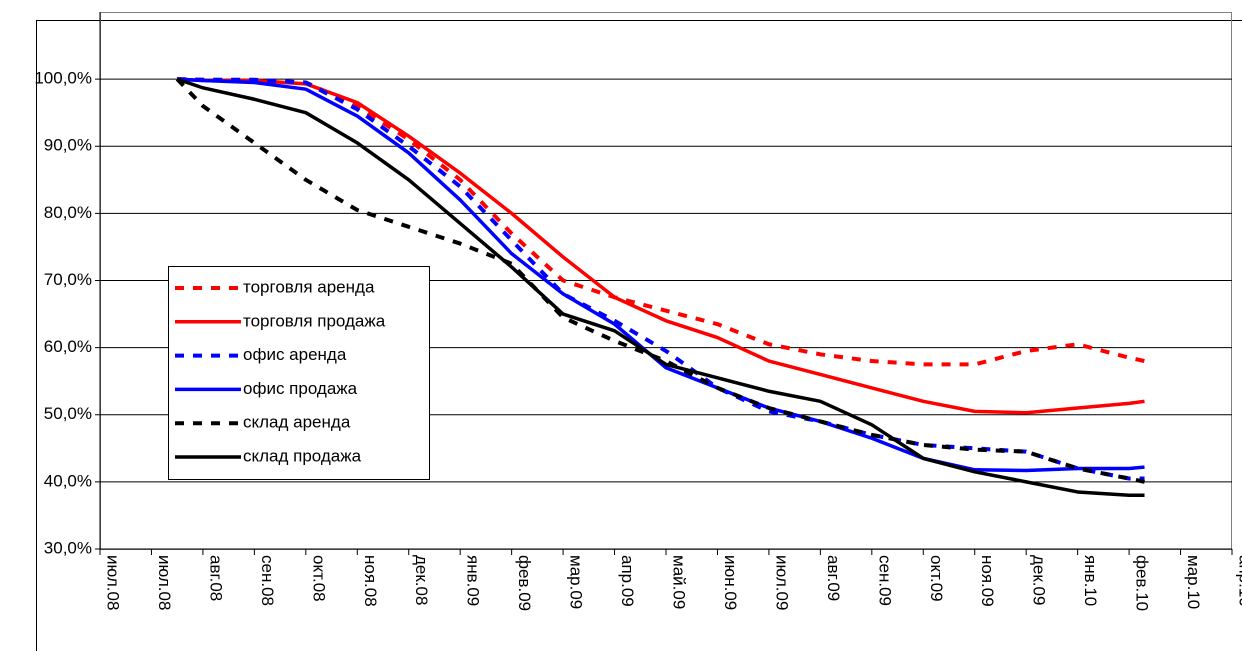 This screenshot has height=651, width=1242. I want to click on x-tick-label: апр.09, so click(627, 581).